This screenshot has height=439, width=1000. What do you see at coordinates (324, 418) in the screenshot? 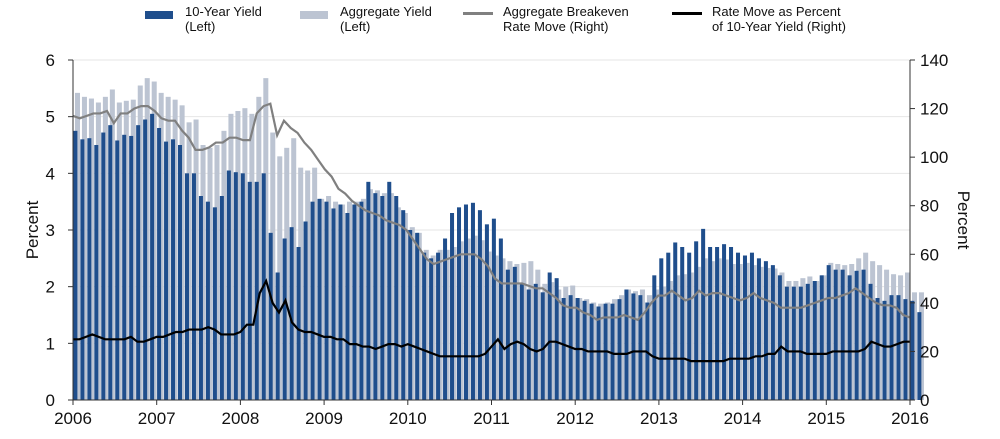
I see `x-tick-label: 2009` at bounding box center [324, 418].